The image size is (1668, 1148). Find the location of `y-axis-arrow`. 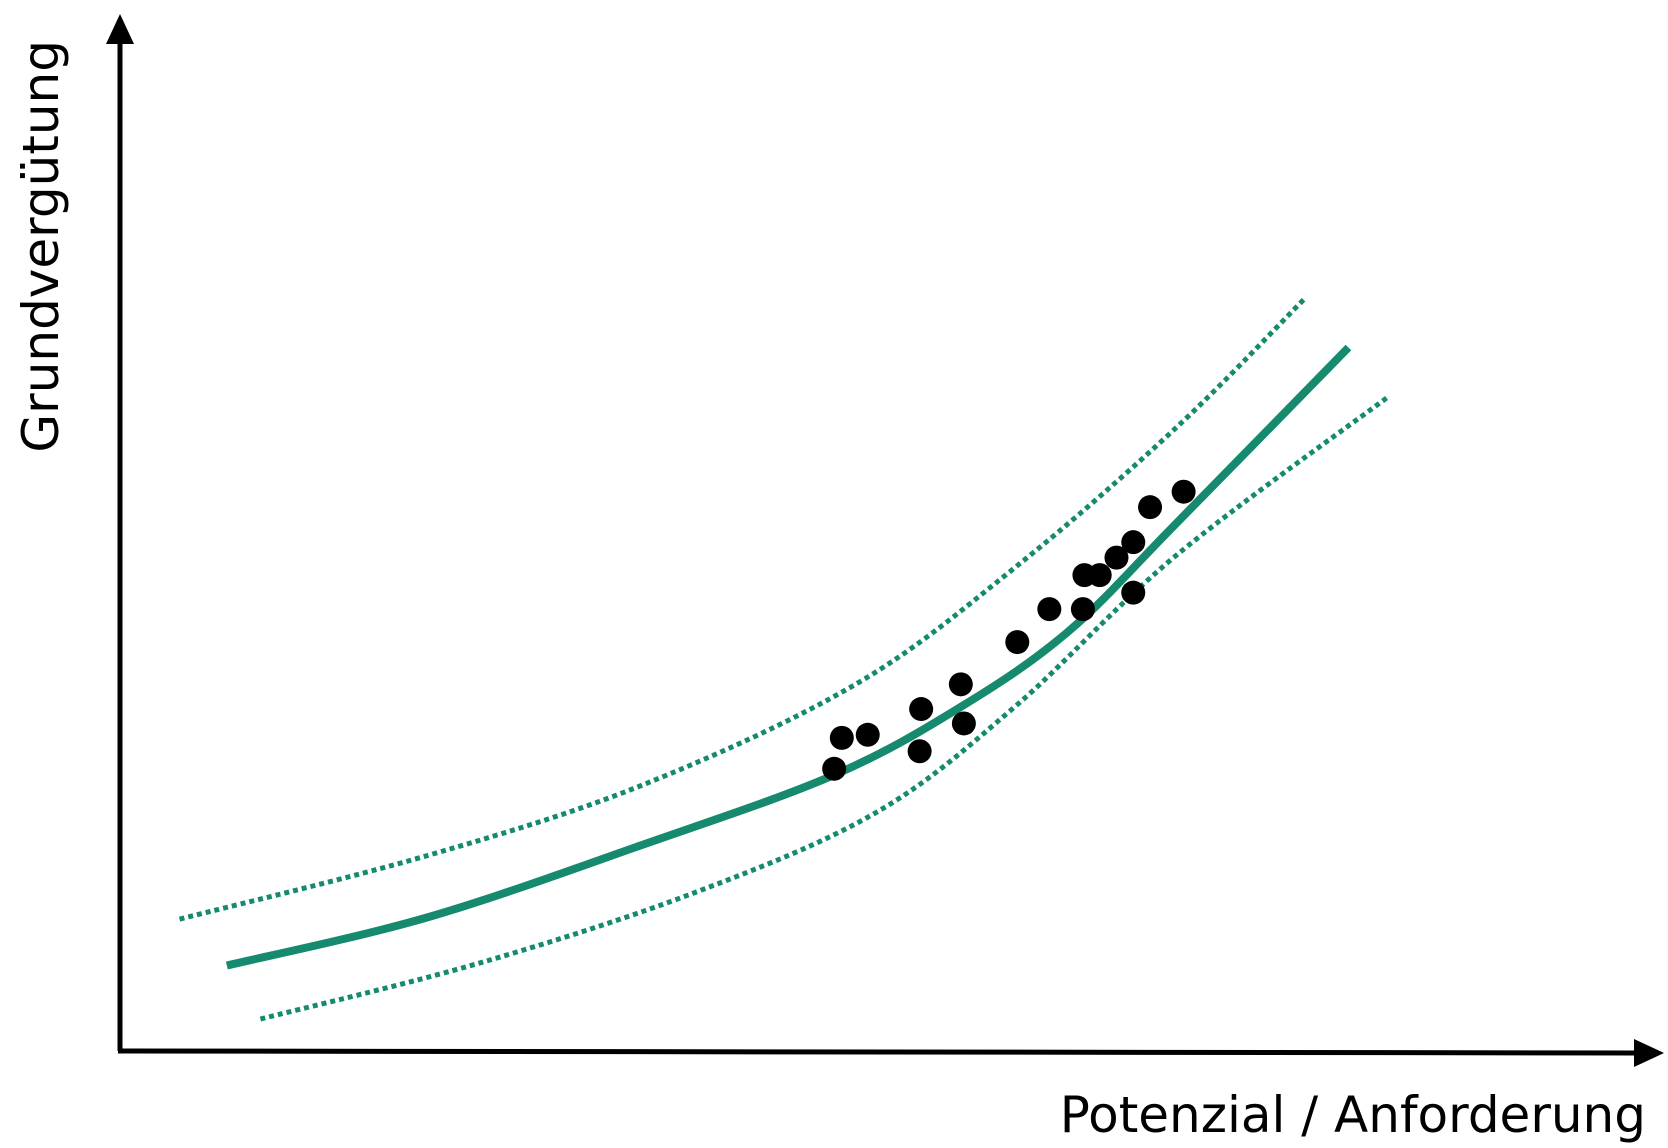

y-axis-arrow is located at coordinates (120, 29).